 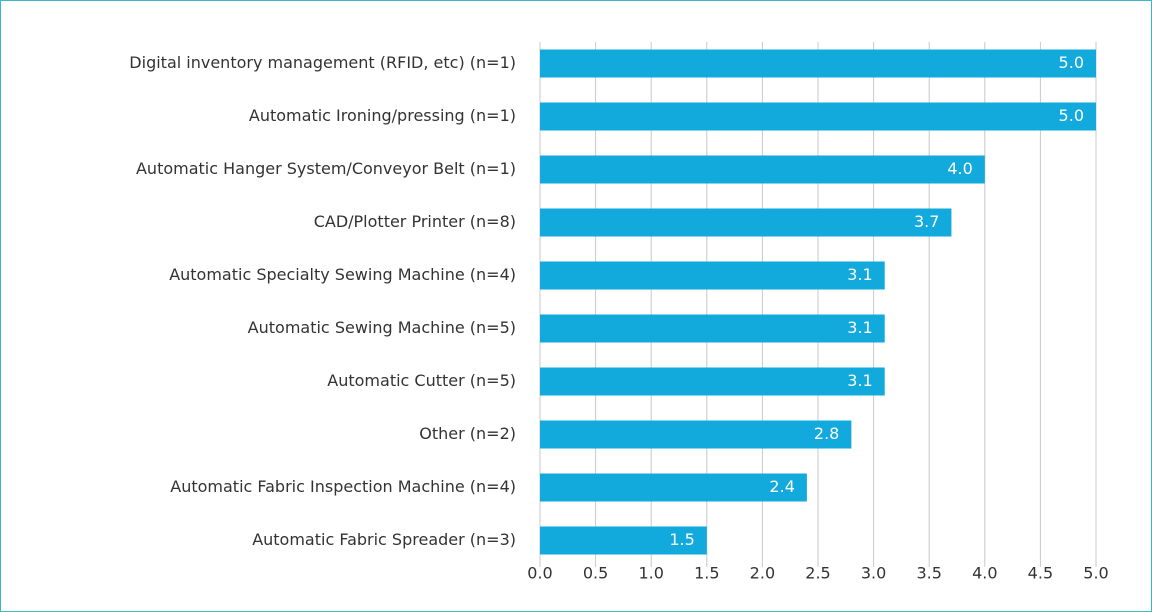 I want to click on x-tick-label: 4.0, so click(x=984, y=573).